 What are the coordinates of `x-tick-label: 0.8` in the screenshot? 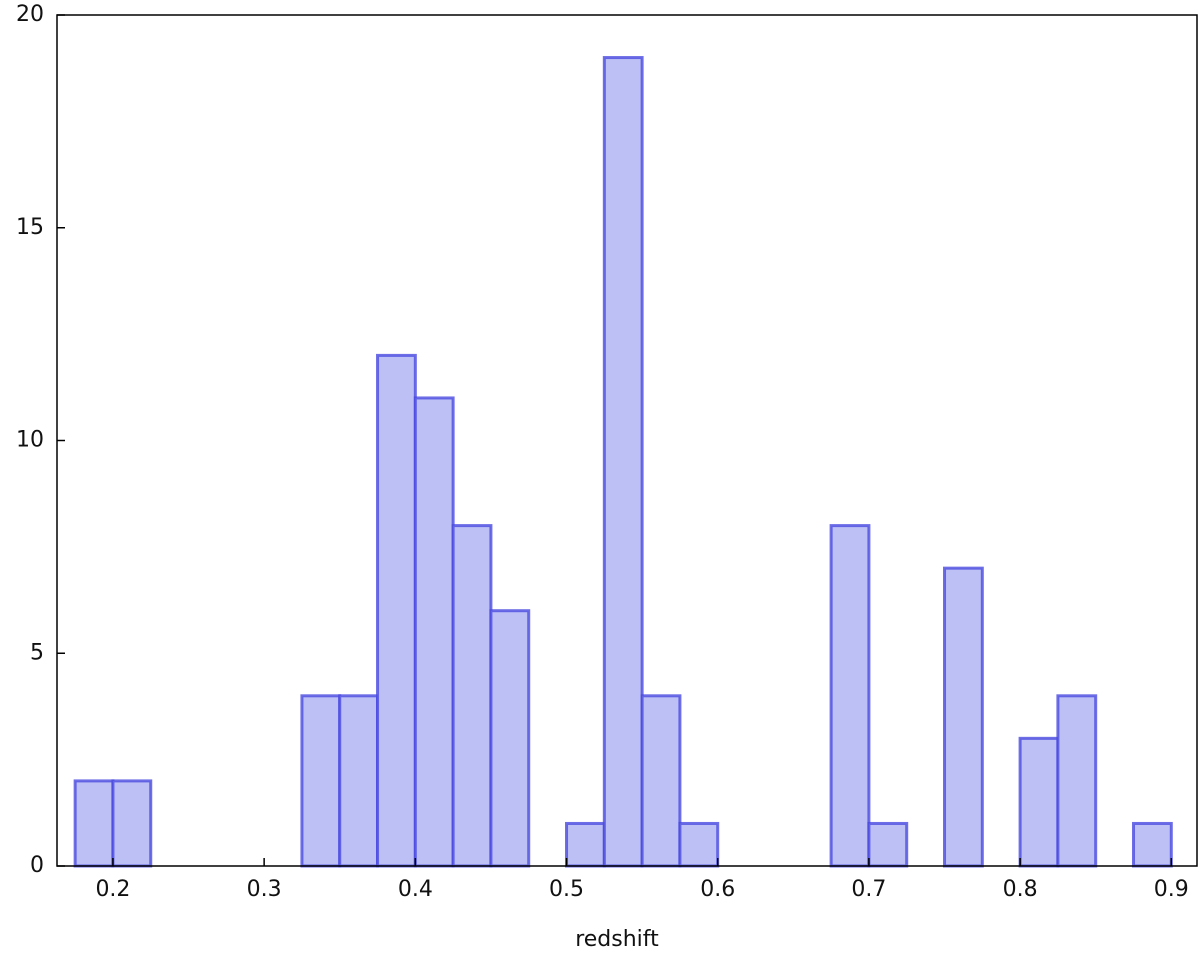 It's located at (1020, 889).